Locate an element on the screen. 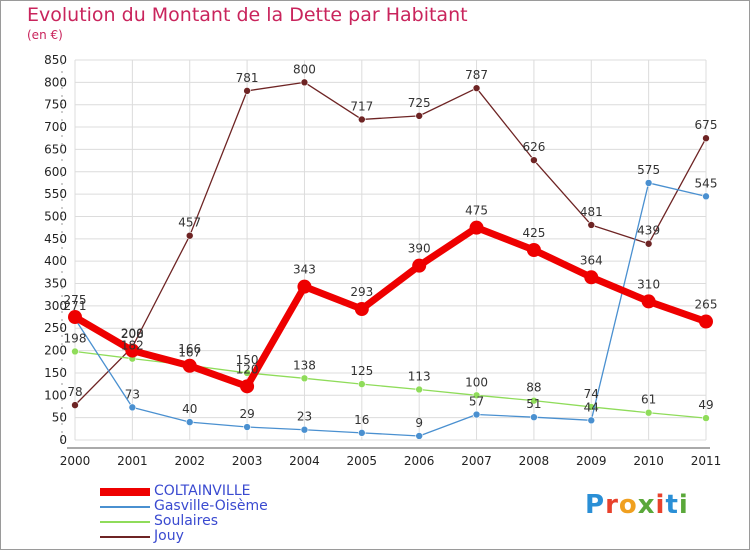  y-tick-label: 0 is located at coordinates (63, 440).